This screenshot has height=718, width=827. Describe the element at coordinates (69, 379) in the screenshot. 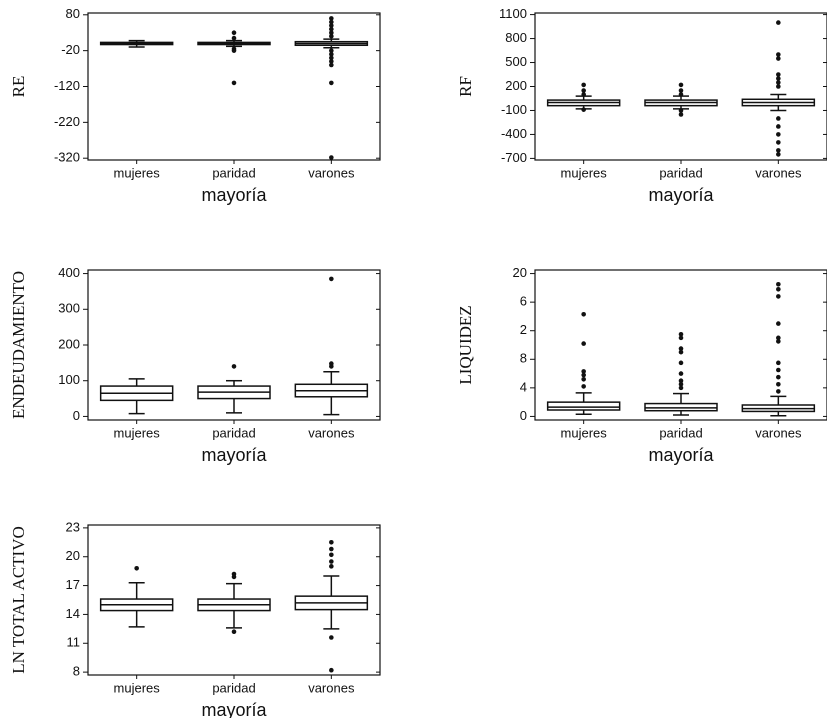

I see `y-tick-label: 100` at that location.